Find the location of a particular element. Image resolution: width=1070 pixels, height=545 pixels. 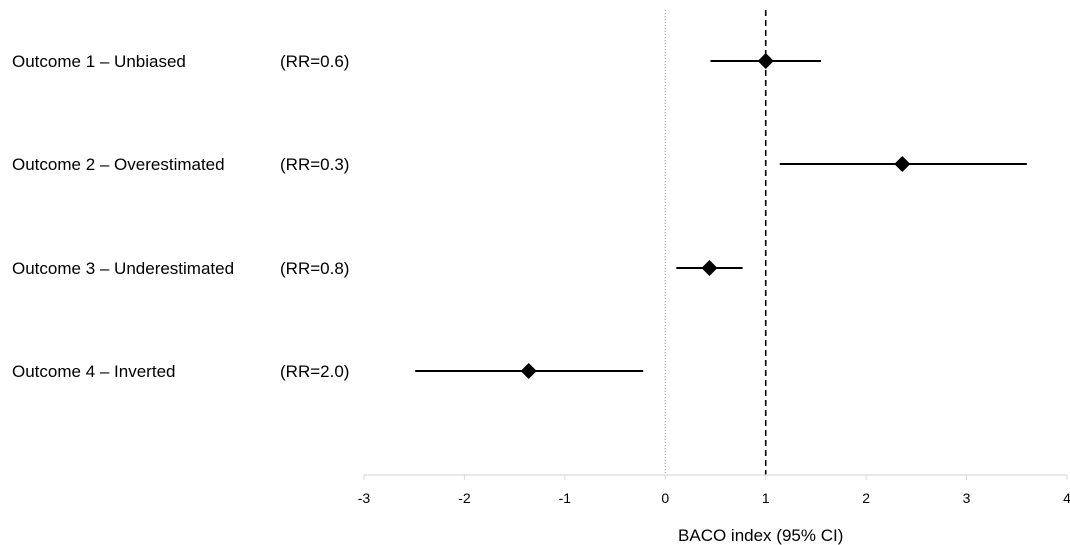

outcome-rr: (RR=2.0) is located at coordinates (314, 371).